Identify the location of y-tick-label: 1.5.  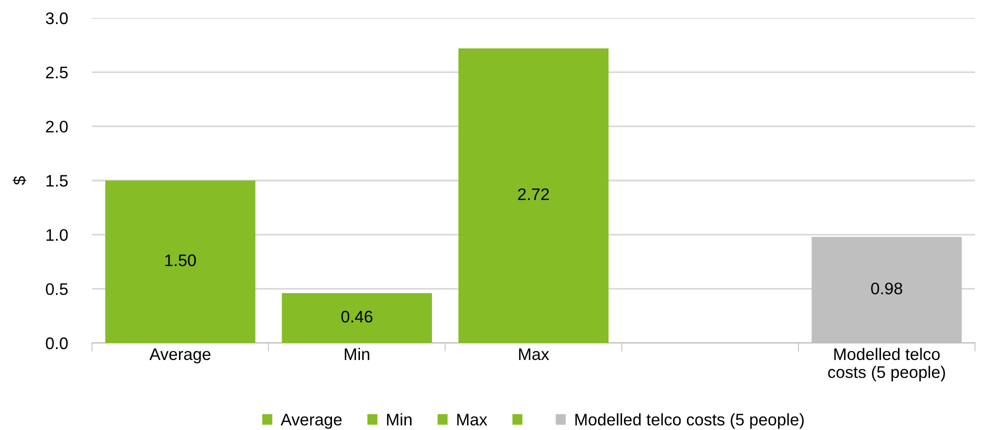
(57, 181).